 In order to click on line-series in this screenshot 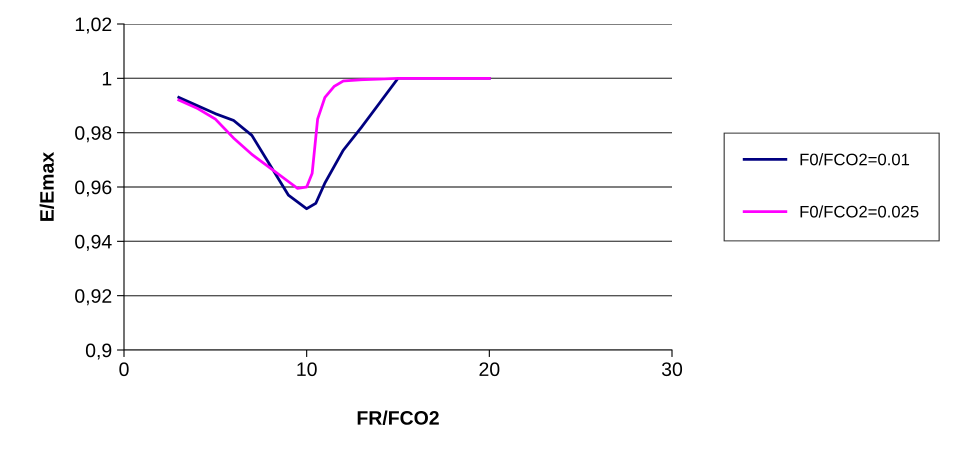, I will do `click(334, 133)`.